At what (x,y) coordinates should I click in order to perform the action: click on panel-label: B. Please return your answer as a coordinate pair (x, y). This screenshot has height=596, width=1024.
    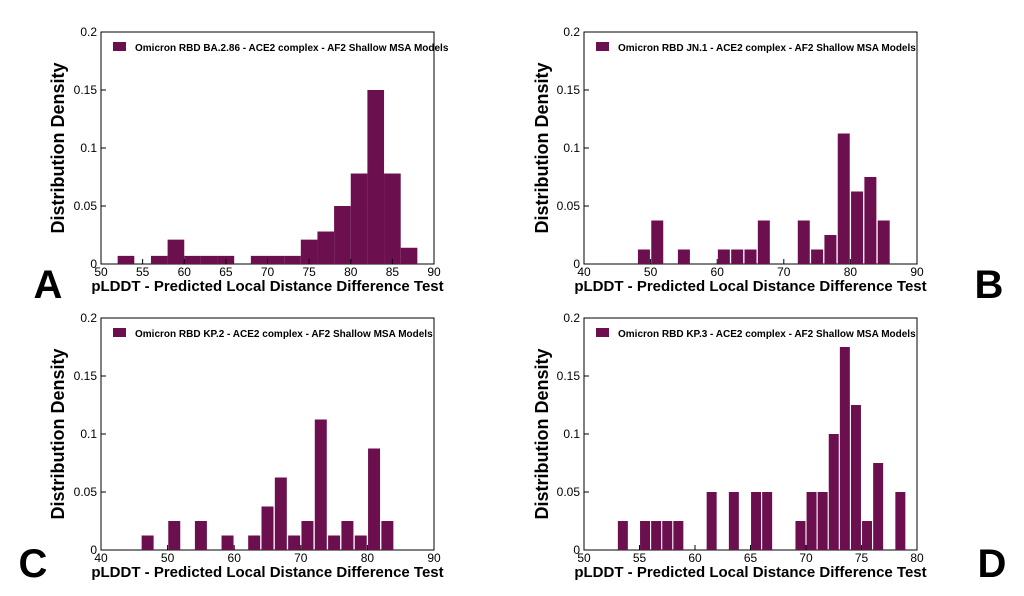
    Looking at the image, I should click on (989, 285).